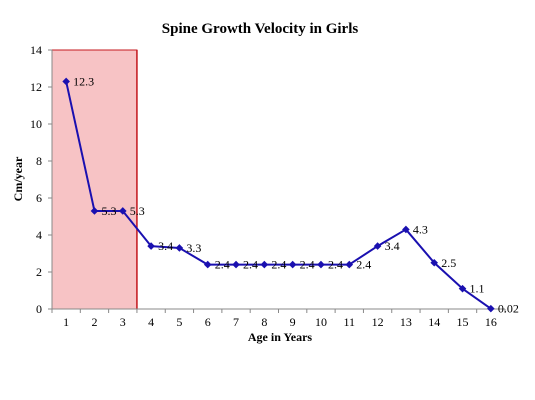 The width and height of the screenshot is (535, 400). I want to click on data-label: 1.1, so click(477, 289).